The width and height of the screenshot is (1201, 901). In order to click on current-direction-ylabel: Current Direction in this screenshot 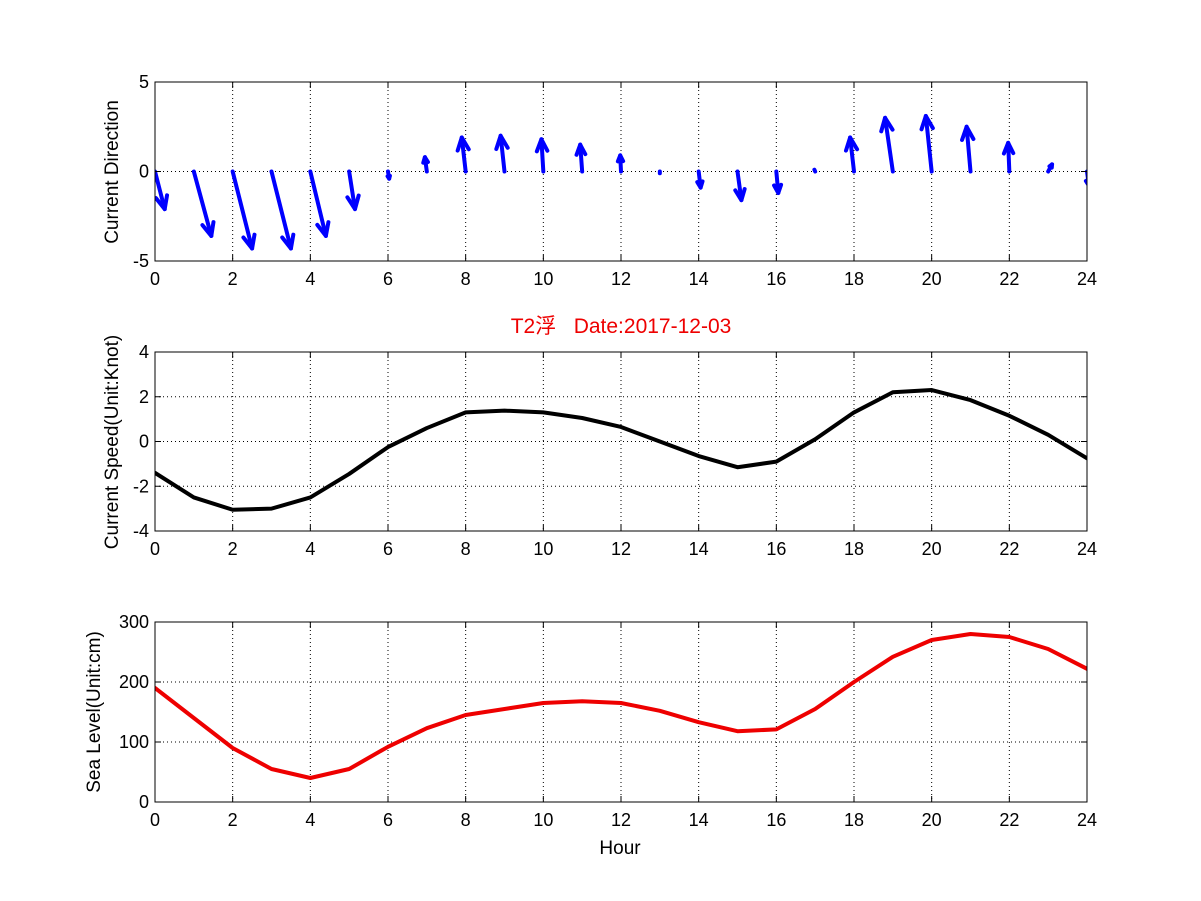, I will do `click(112, 172)`.